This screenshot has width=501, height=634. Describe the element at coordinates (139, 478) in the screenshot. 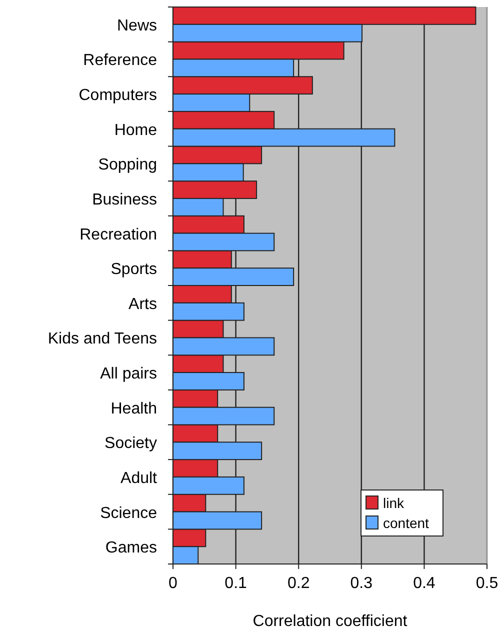

I see `y-tick-label: Adult` at that location.